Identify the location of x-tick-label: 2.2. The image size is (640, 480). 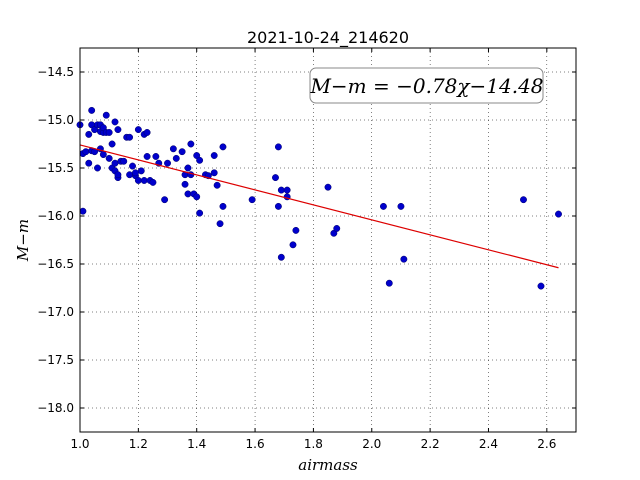
(430, 444).